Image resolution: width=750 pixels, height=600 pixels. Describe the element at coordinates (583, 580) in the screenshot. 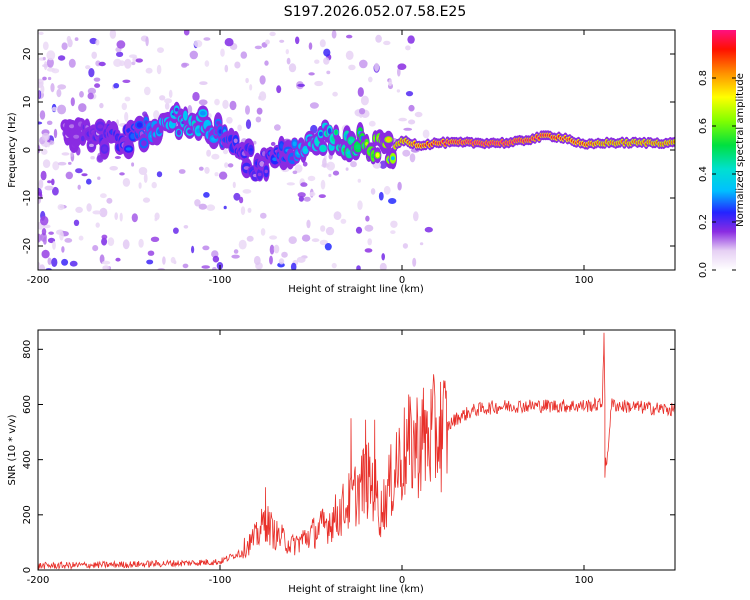

I see `snr-xtick-label: 100` at that location.